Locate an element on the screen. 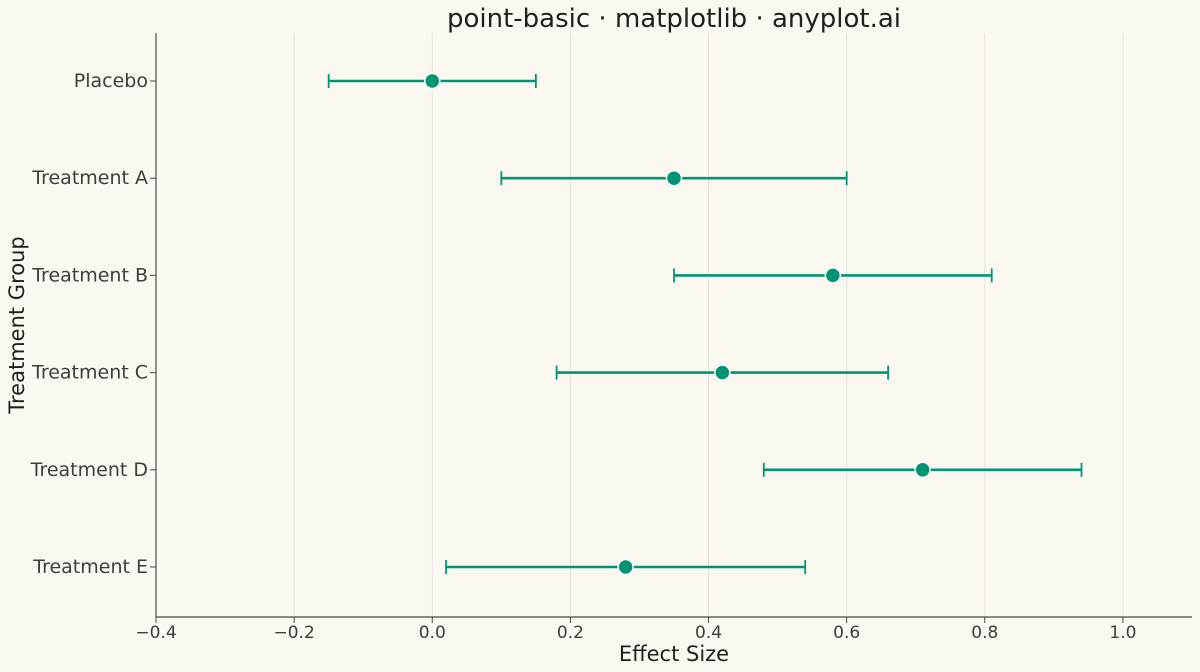  y-tick-label: Treatment D is located at coordinates (89, 470).